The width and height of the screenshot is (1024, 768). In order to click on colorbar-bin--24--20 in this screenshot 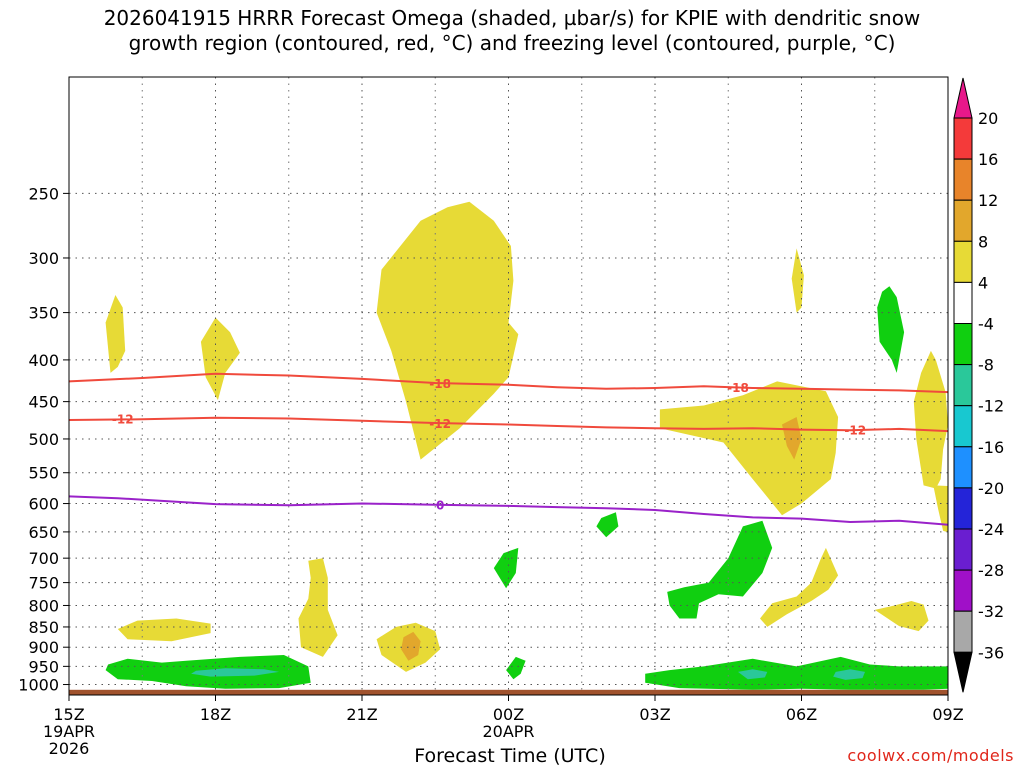, I will do `click(963, 508)`.